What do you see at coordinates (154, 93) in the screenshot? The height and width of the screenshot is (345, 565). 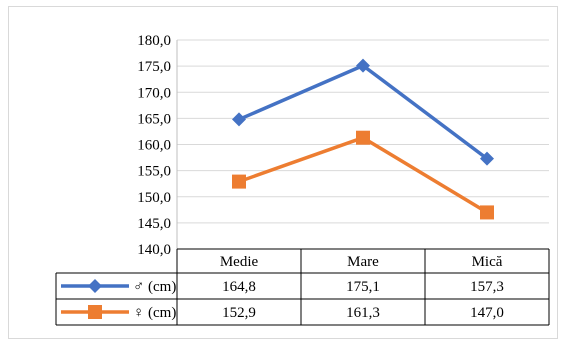 I see `y-tick-label: 170,0` at bounding box center [154, 93].